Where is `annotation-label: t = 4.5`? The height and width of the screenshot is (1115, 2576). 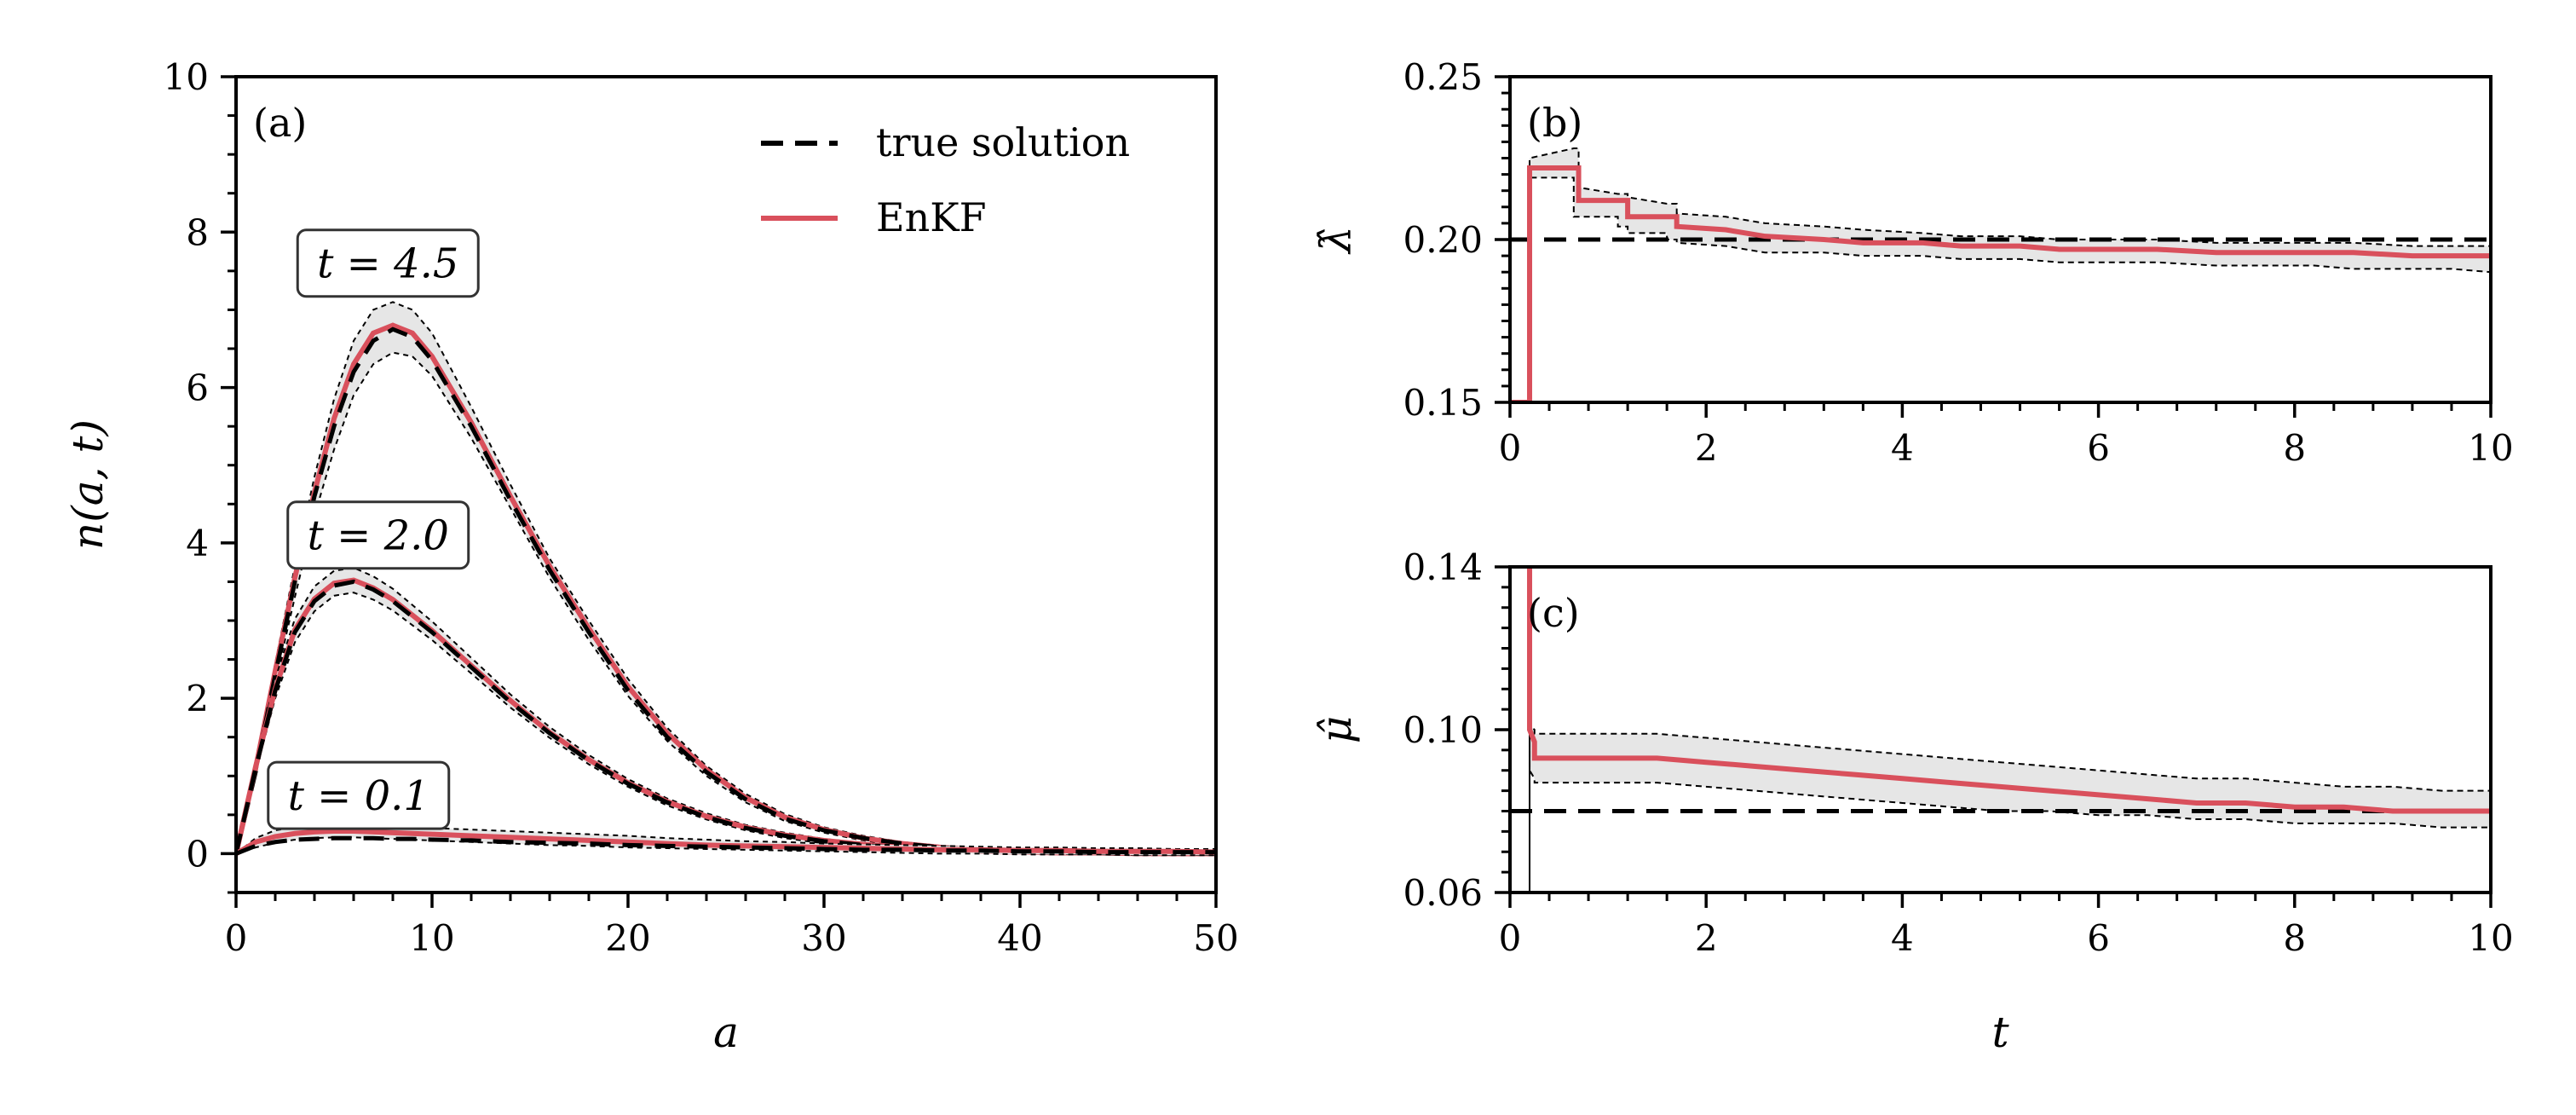
annotation-label: t = 4.5 is located at coordinates (387, 264).